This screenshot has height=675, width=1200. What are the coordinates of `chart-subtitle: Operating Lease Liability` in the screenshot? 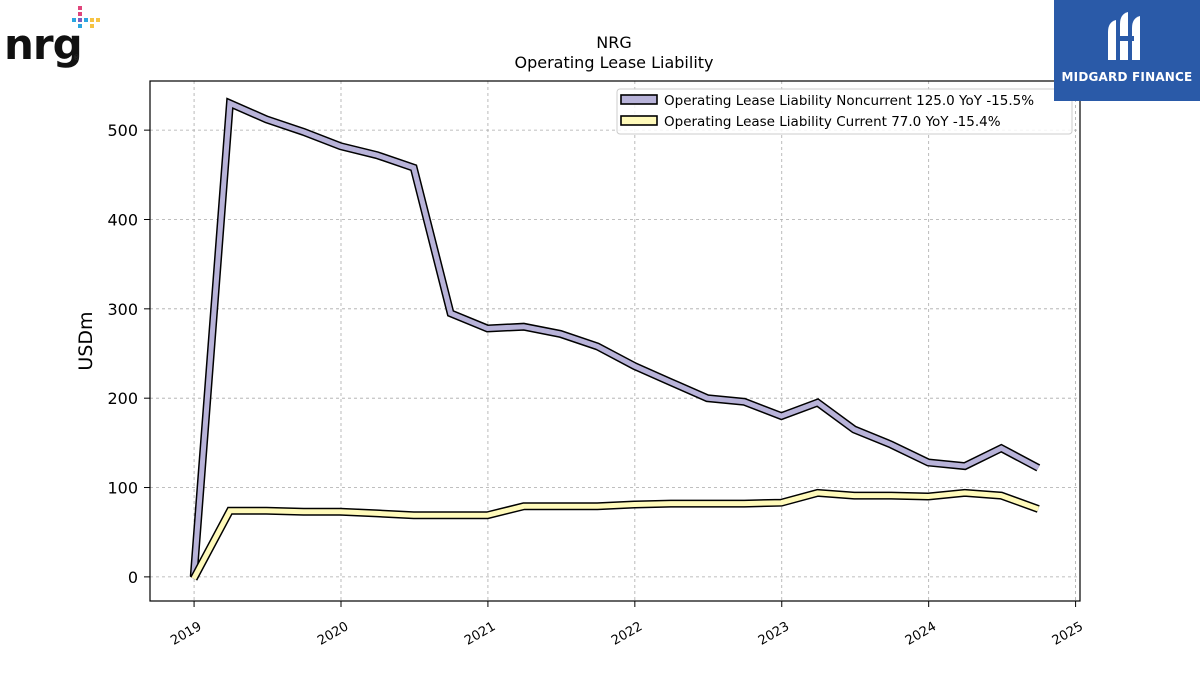 It's located at (613, 62).